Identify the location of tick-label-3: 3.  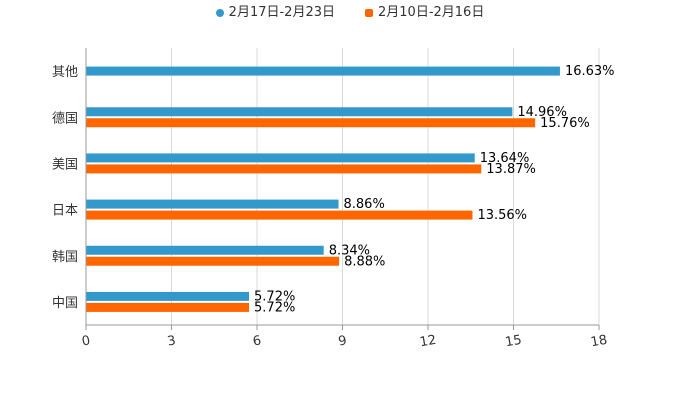
(171, 341).